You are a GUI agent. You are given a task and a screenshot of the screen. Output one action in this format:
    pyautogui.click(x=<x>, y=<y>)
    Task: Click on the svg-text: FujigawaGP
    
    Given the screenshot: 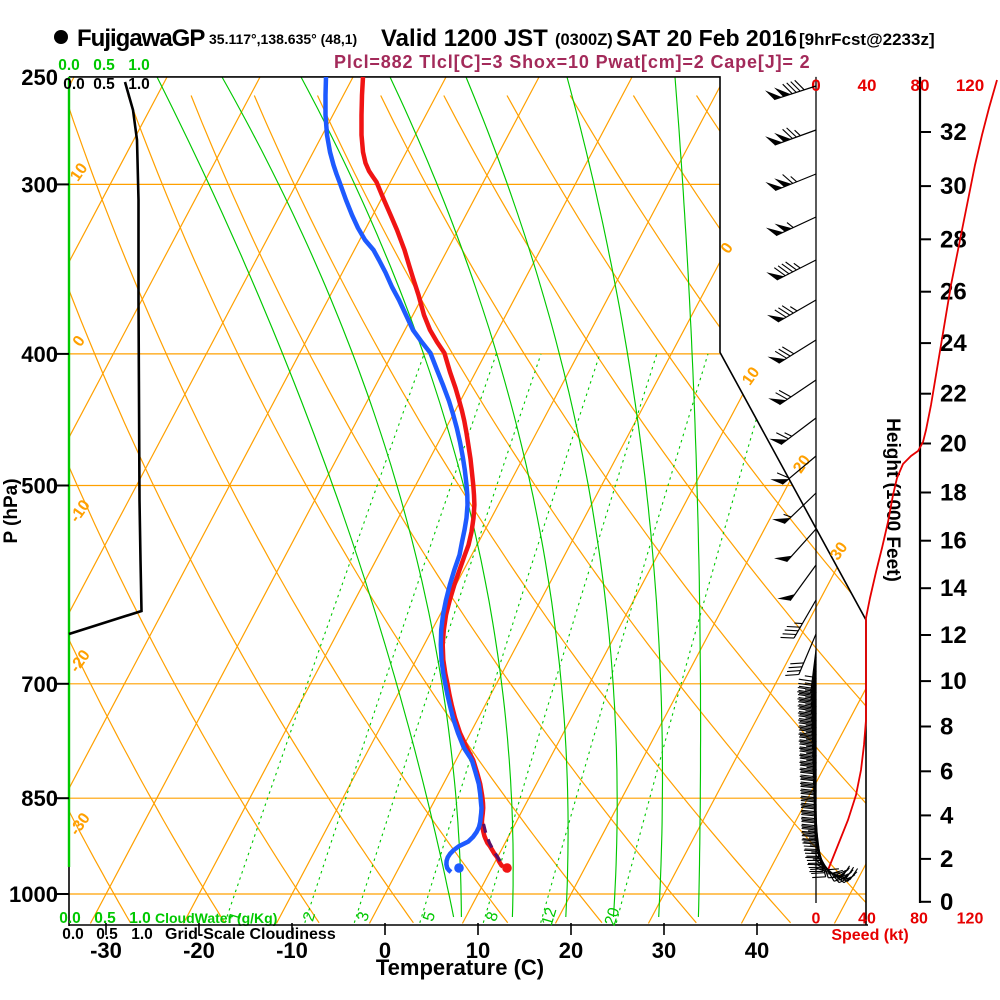 What is the action you would take?
    pyautogui.click(x=141, y=38)
    